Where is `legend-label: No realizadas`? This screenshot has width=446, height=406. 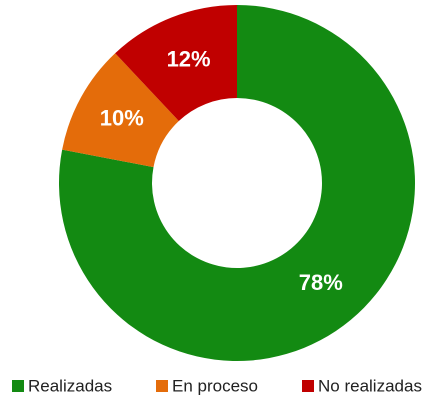 legend-label: No realizadas is located at coordinates (370, 385).